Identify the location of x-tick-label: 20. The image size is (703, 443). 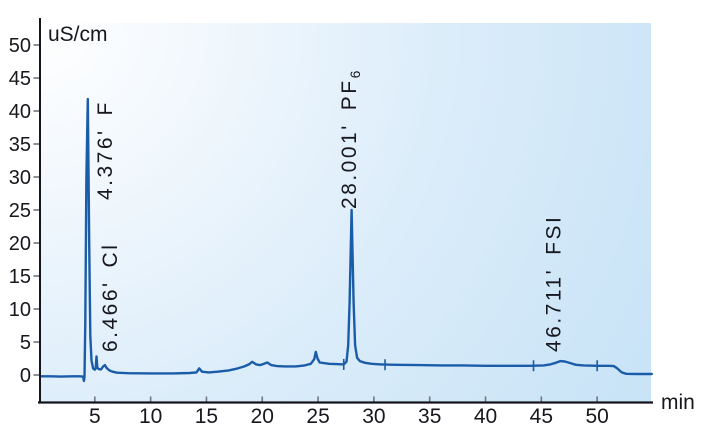
(262, 416).